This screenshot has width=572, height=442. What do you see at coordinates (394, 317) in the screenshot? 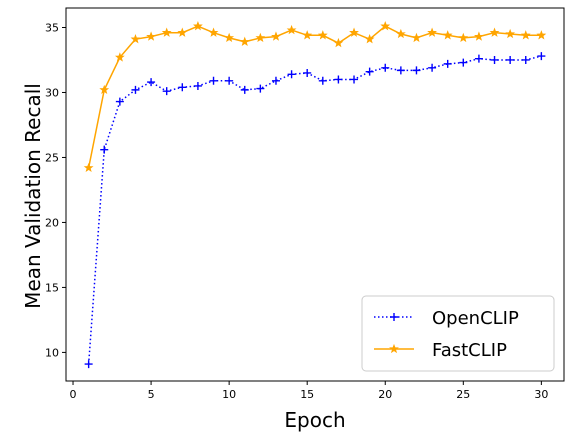
I see `legend-marker-openclip` at bounding box center [394, 317].